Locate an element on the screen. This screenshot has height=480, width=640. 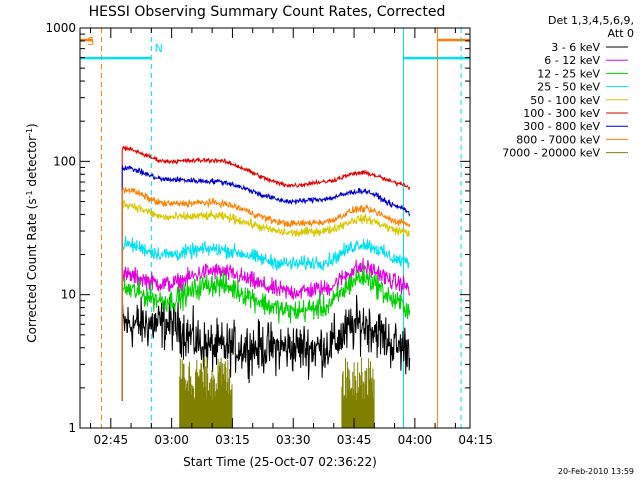
footer-timestamp: 20-Feb-2010 13:59 is located at coordinates (596, 471).